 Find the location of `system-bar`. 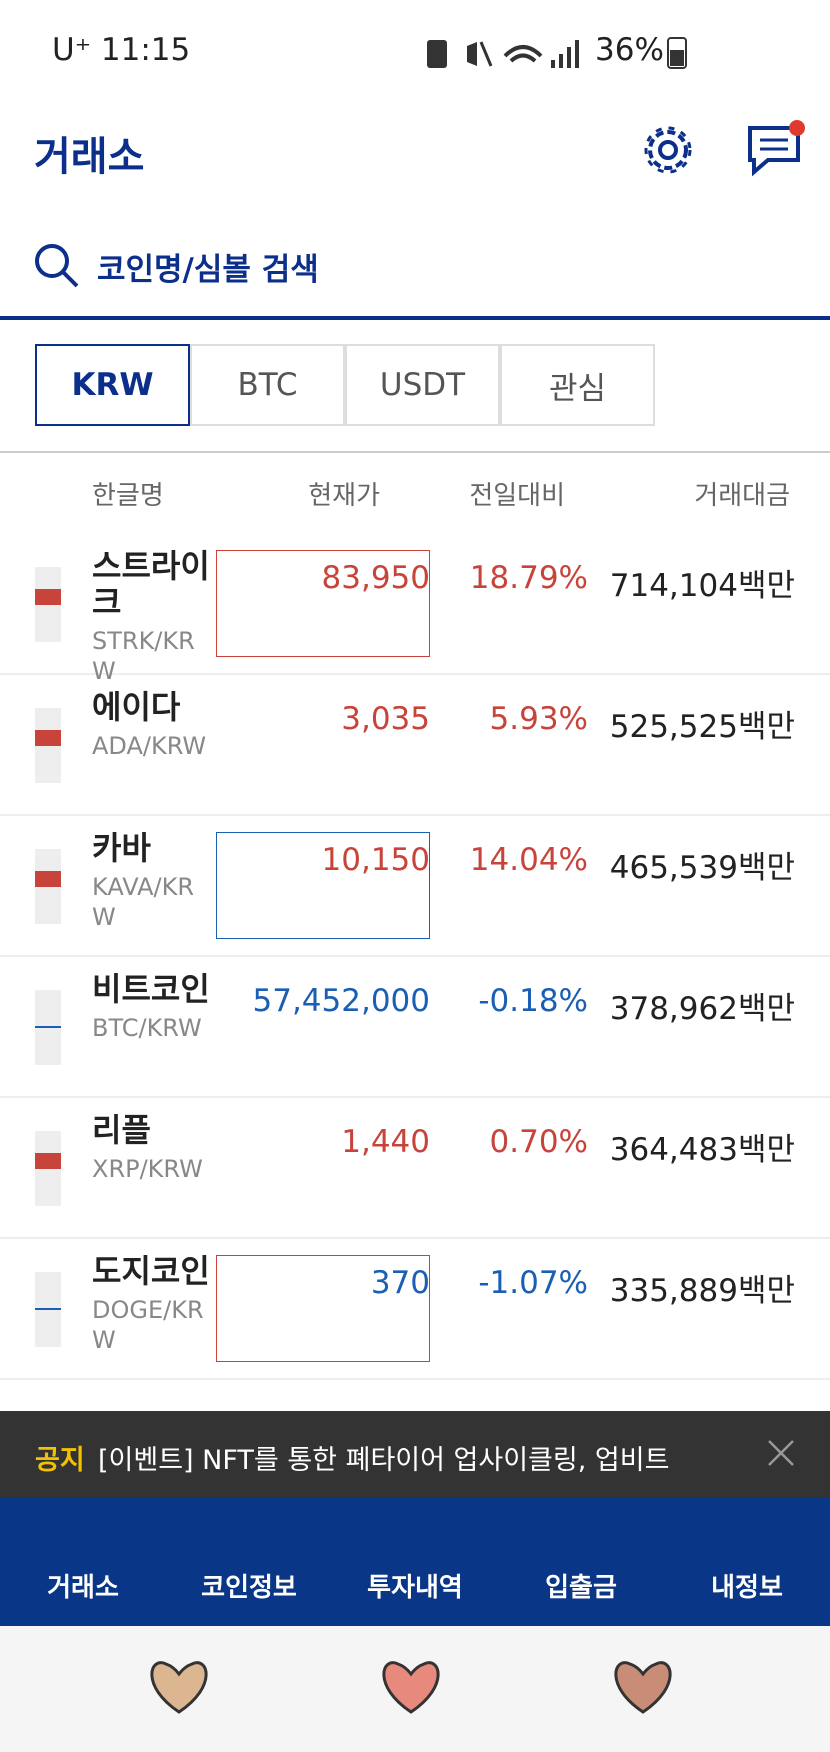

system-bar is located at coordinates (415, 1689).